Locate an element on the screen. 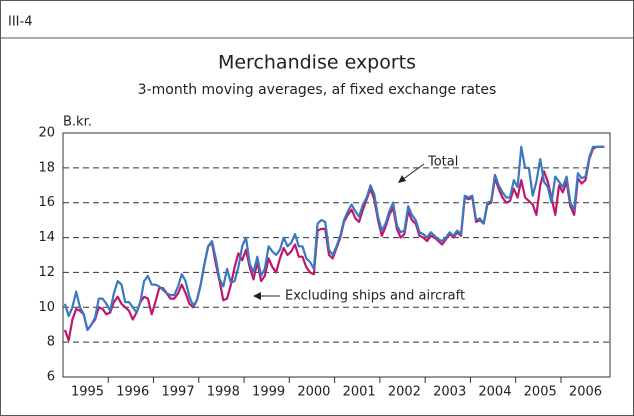 This screenshot has width=634, height=416. x-tick-label: 2003 is located at coordinates (449, 392).